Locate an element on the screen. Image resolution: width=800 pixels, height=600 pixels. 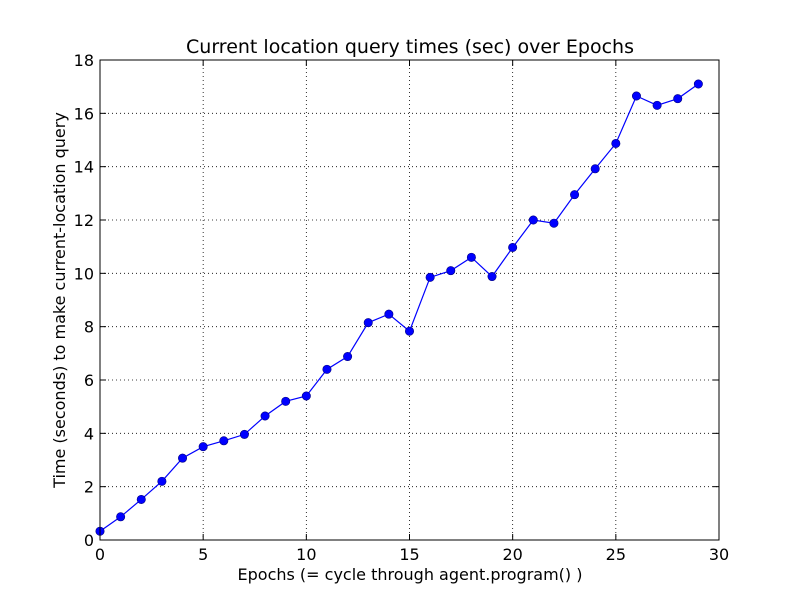
y-tick-label: 2 is located at coordinates (89, 487).